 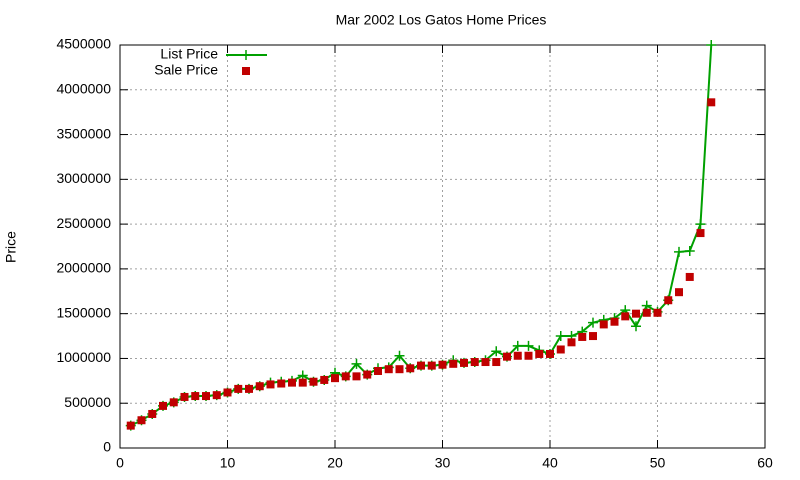 I want to click on x-tick-label: 0, so click(x=120, y=463).